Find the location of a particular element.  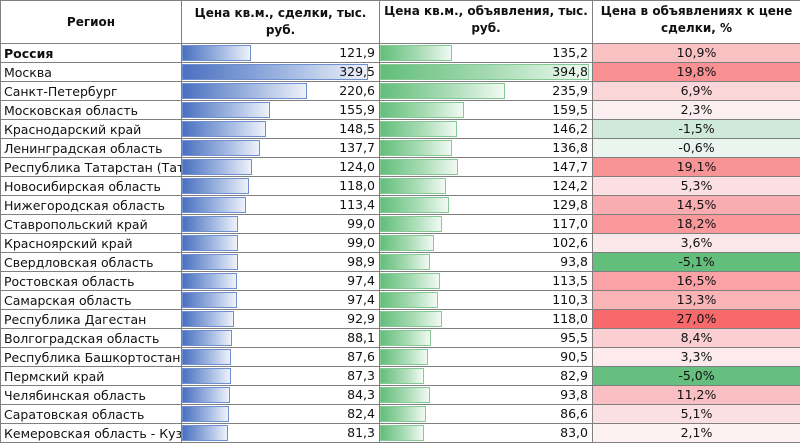

deal-price-cell: 113,4 is located at coordinates (281, 205).